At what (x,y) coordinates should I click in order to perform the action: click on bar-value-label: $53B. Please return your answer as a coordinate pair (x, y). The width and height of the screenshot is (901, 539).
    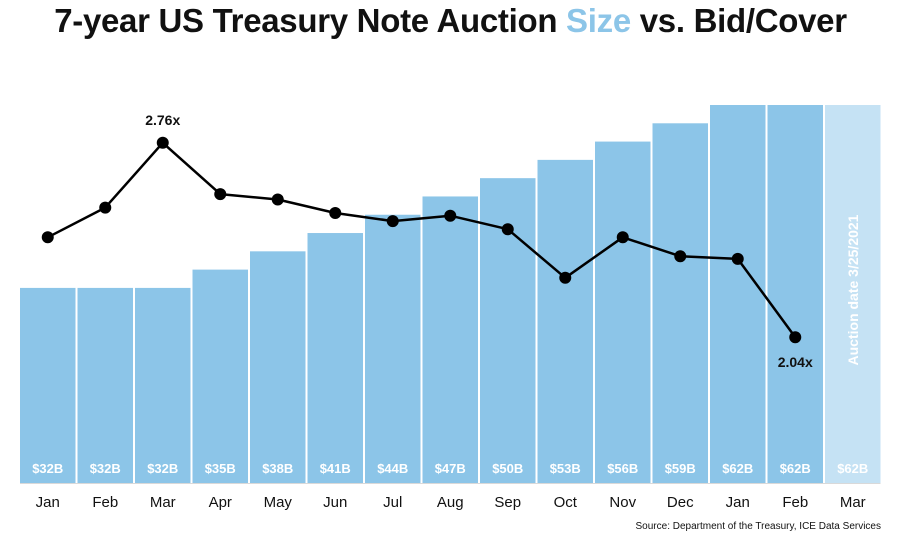
    Looking at the image, I should click on (565, 468).